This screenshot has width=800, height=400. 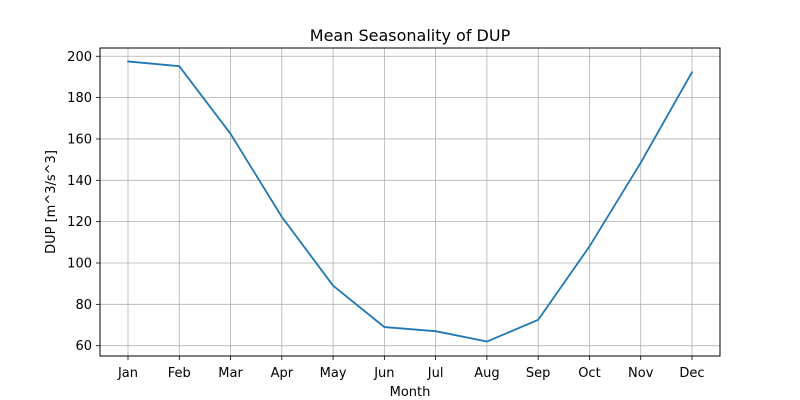 What do you see at coordinates (641, 373) in the screenshot?
I see `x-tick-label: Nov` at bounding box center [641, 373].